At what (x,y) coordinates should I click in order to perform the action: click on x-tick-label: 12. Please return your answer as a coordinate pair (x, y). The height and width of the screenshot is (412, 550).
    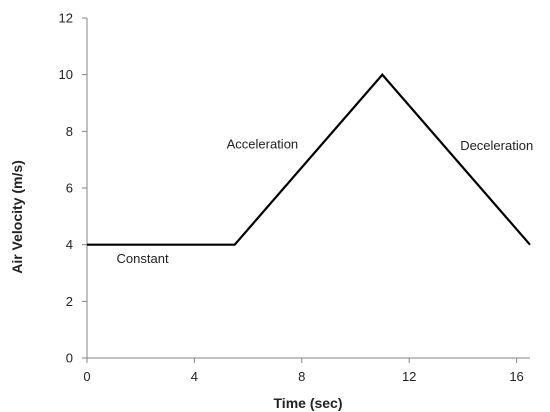
    Looking at the image, I should click on (409, 376).